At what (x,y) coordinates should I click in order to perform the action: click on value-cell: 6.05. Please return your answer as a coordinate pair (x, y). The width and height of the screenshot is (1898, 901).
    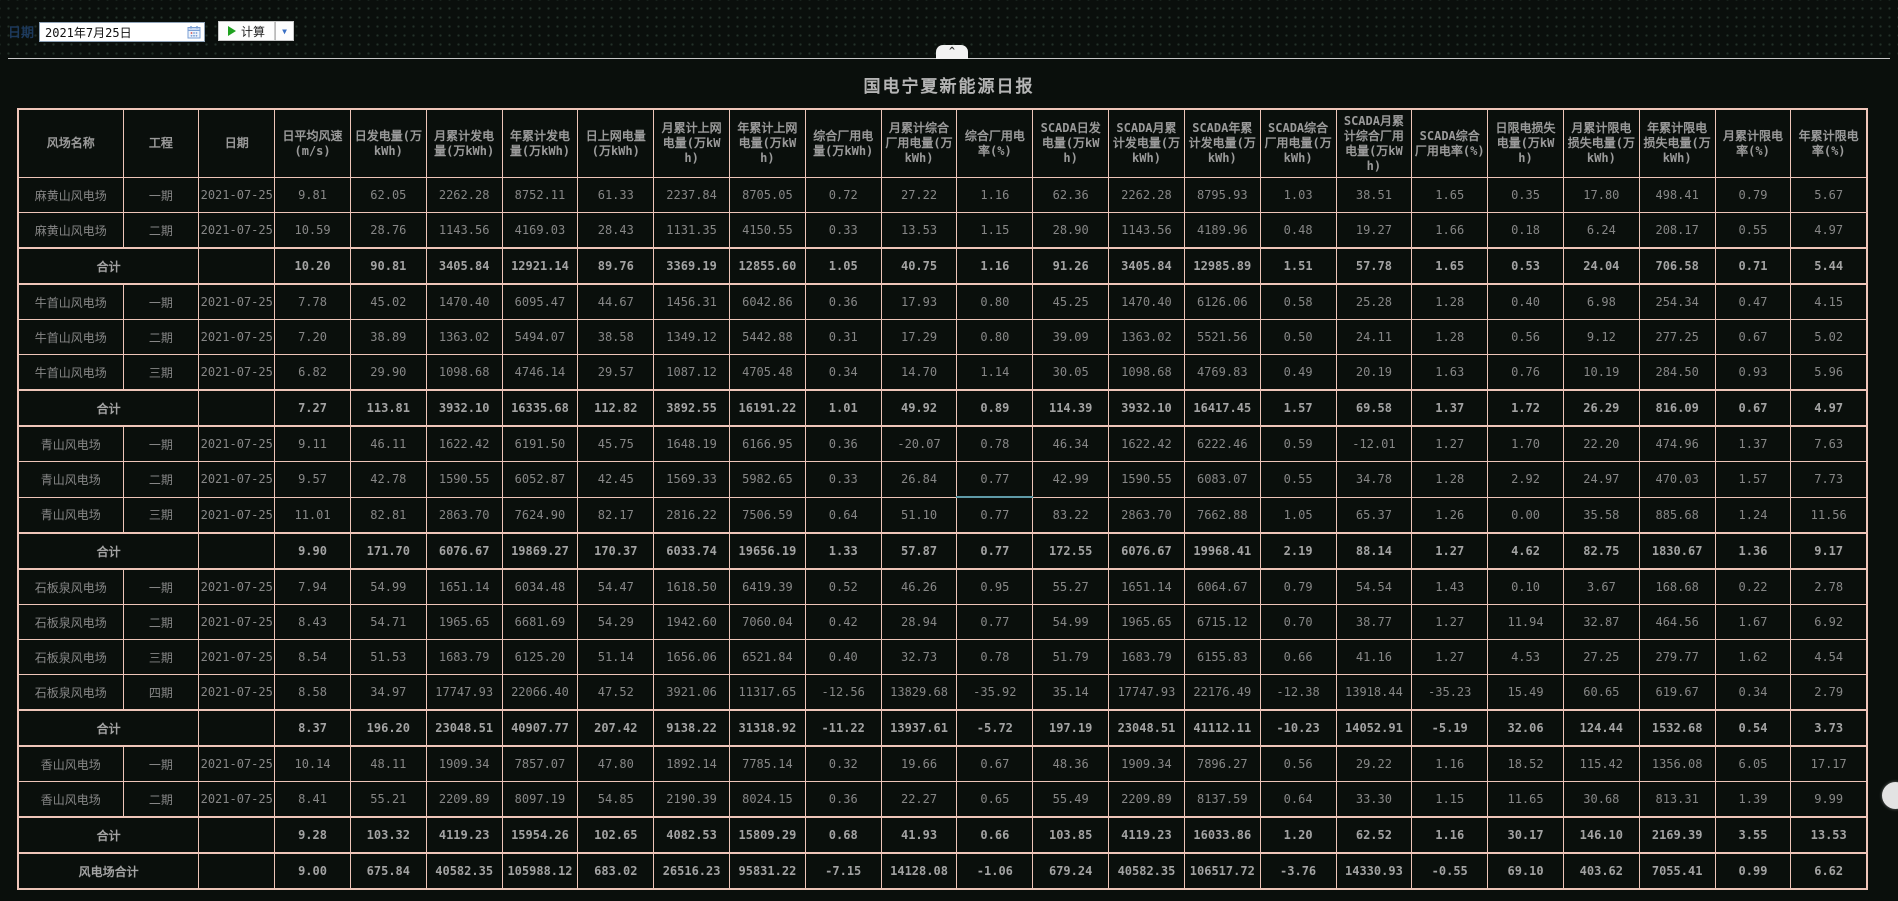
    Looking at the image, I should click on (1753, 763).